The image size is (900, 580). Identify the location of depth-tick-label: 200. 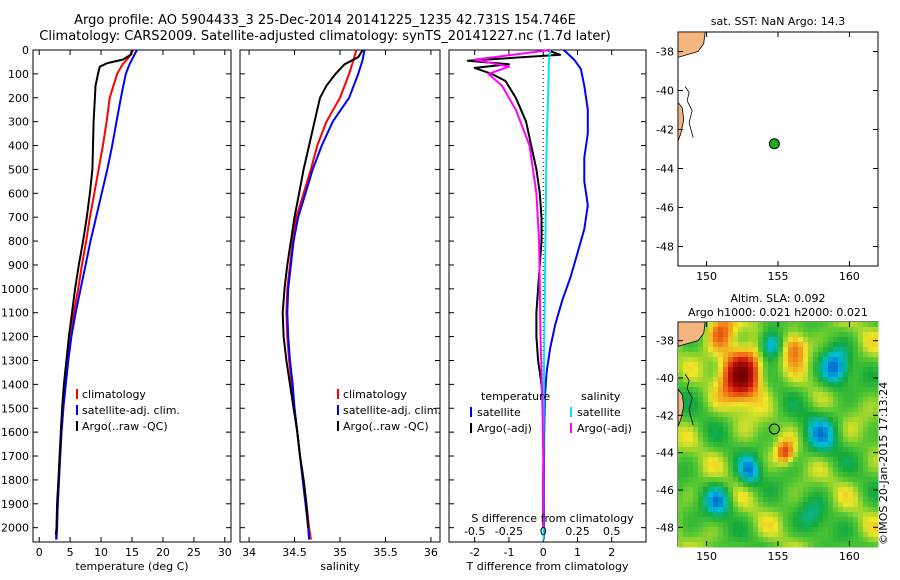
(18, 98).